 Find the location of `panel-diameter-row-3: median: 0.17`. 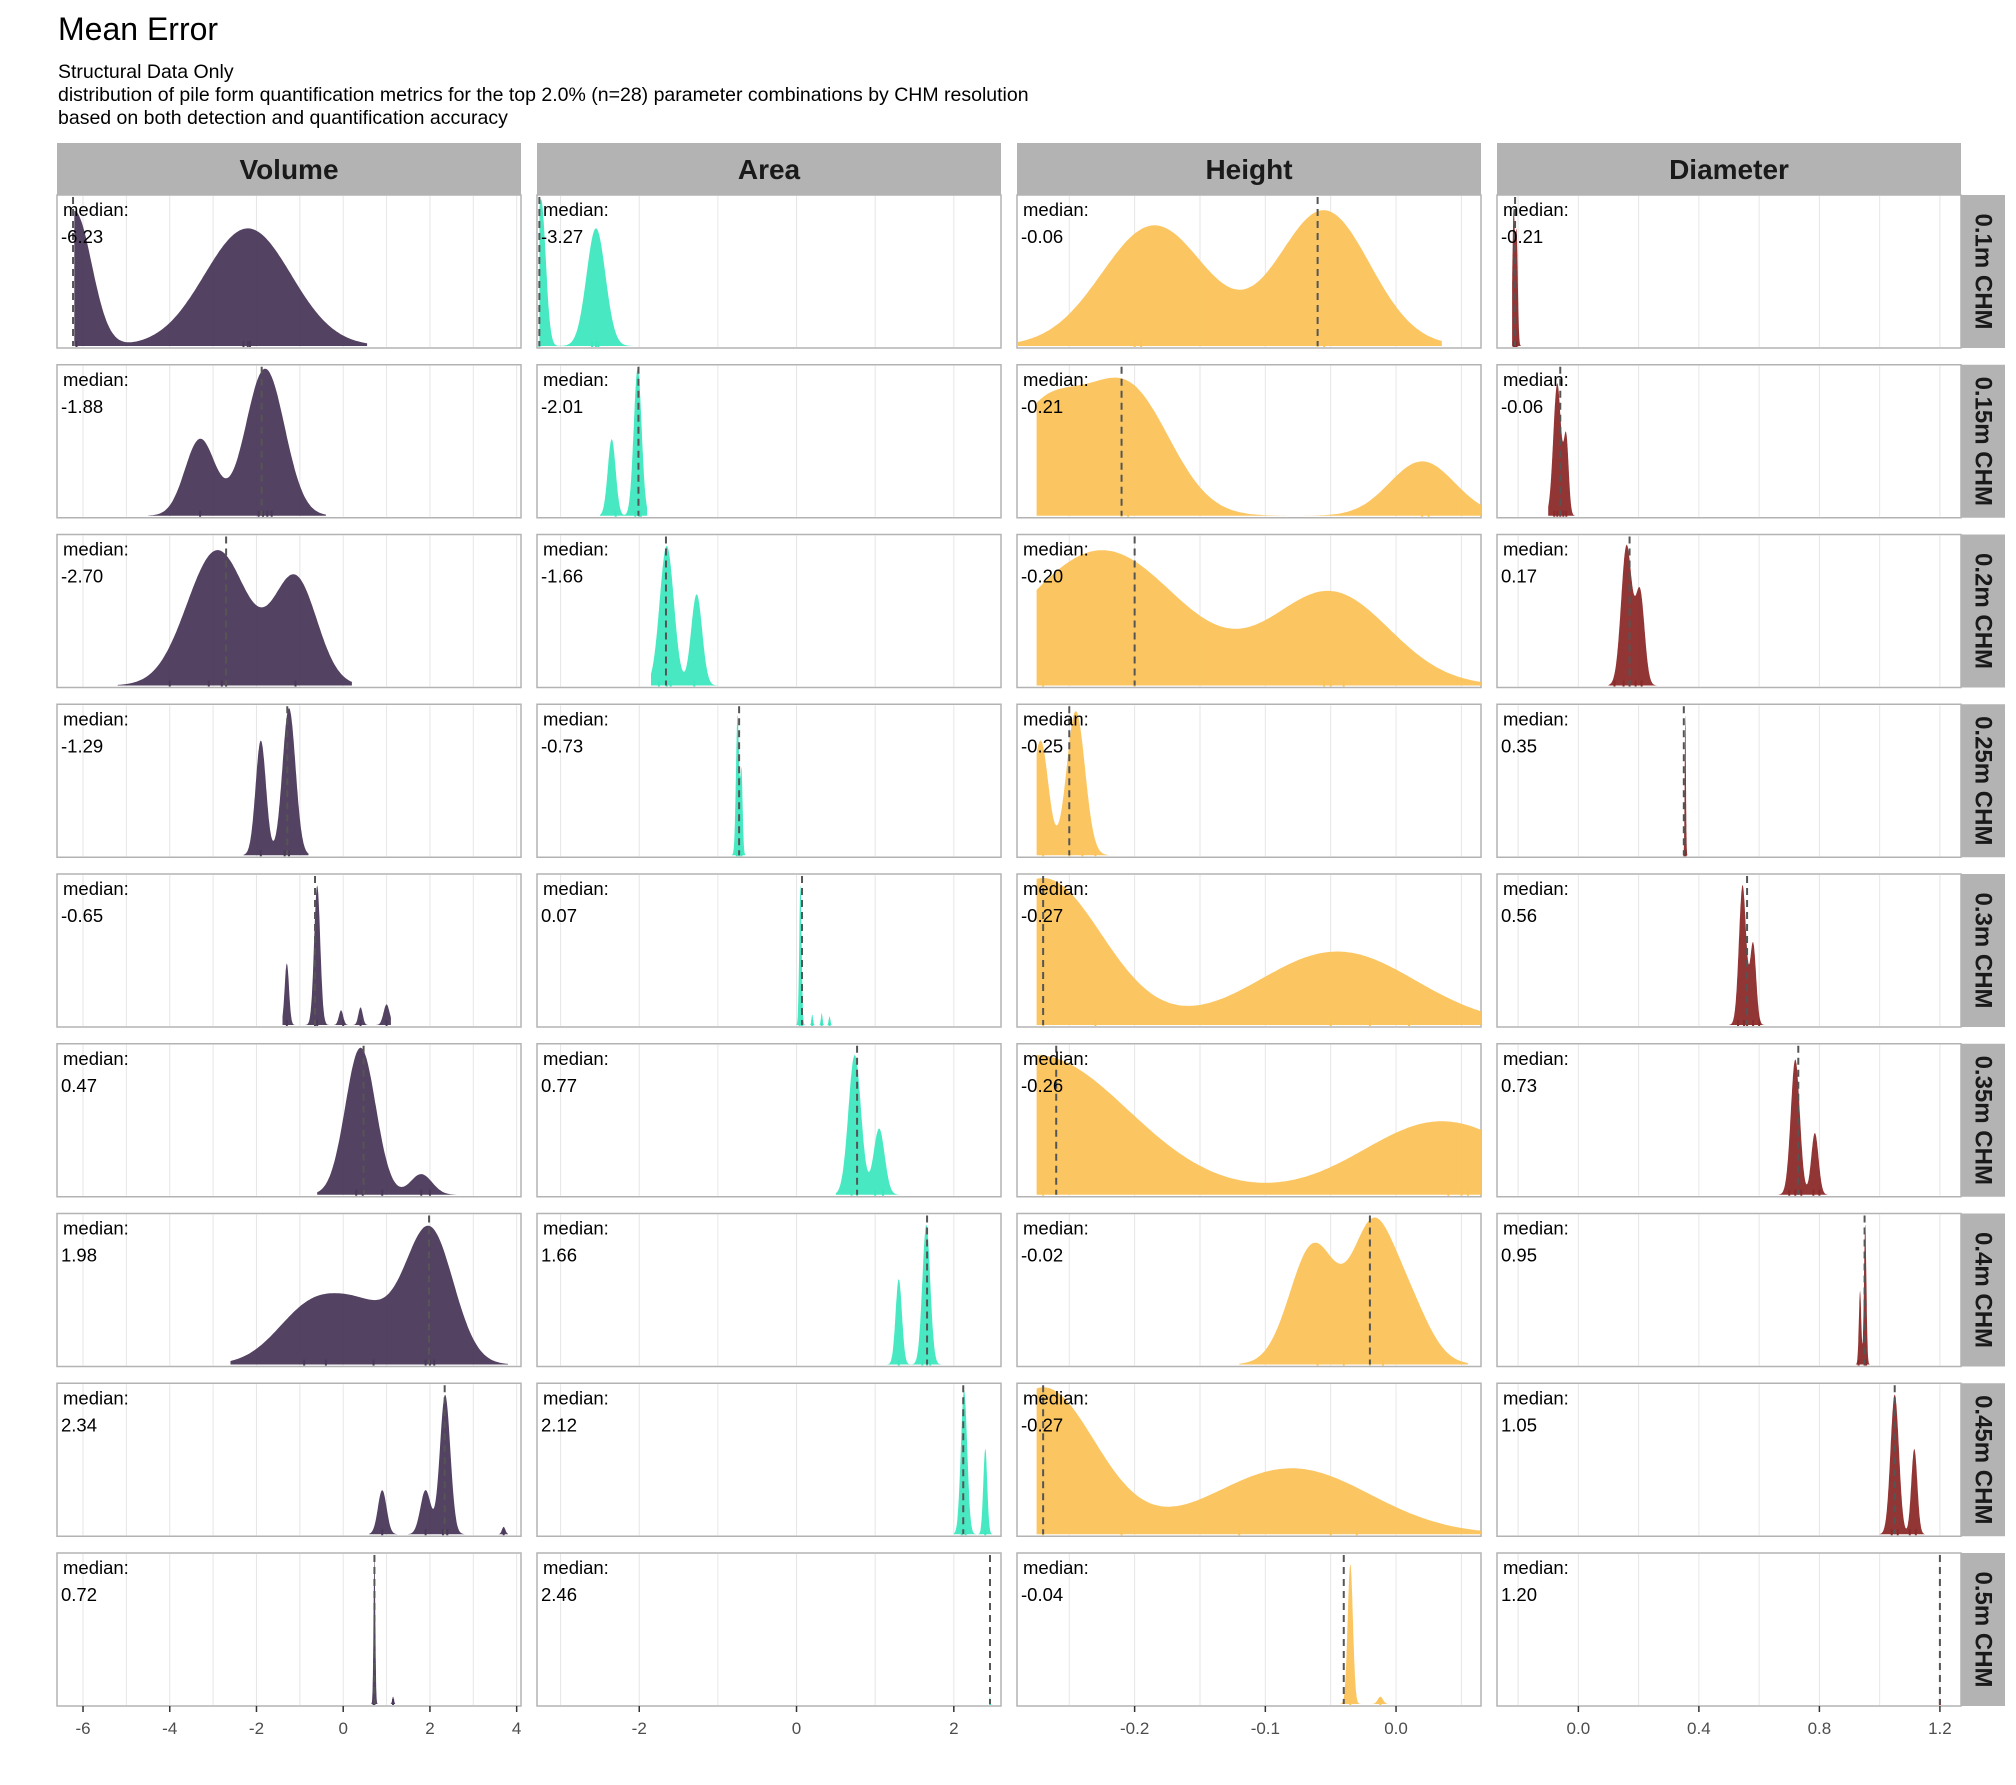

panel-diameter-row-3: median: 0.17 is located at coordinates (1729, 611).